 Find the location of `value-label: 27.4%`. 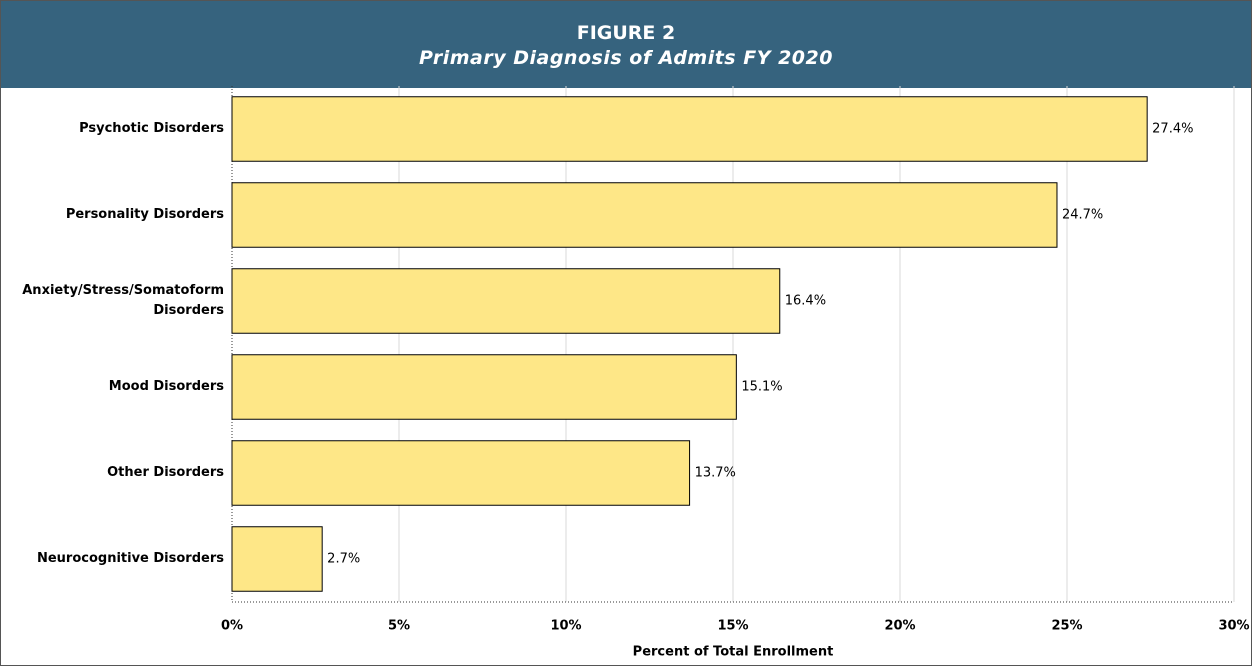

value-label: 27.4% is located at coordinates (1172, 129).